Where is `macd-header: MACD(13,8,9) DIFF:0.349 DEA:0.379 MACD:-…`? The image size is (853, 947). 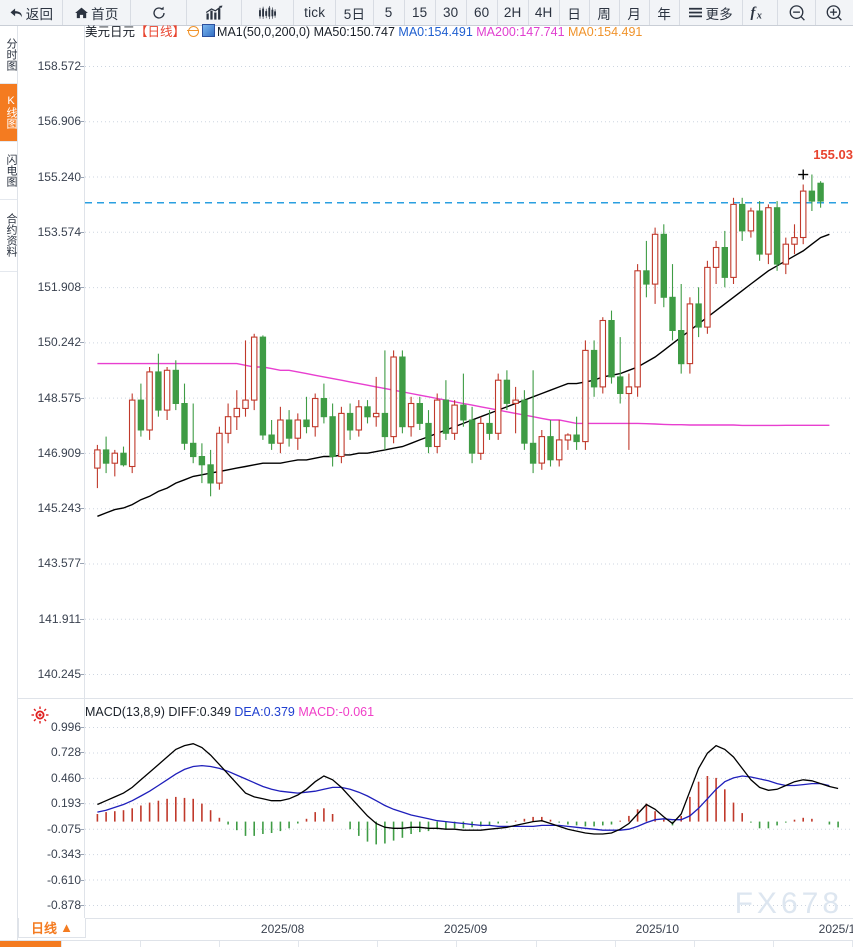
macd-header: MACD(13,8,9) DIFF:0.349 DEA:0.379 MACD:-… is located at coordinates (229, 712).